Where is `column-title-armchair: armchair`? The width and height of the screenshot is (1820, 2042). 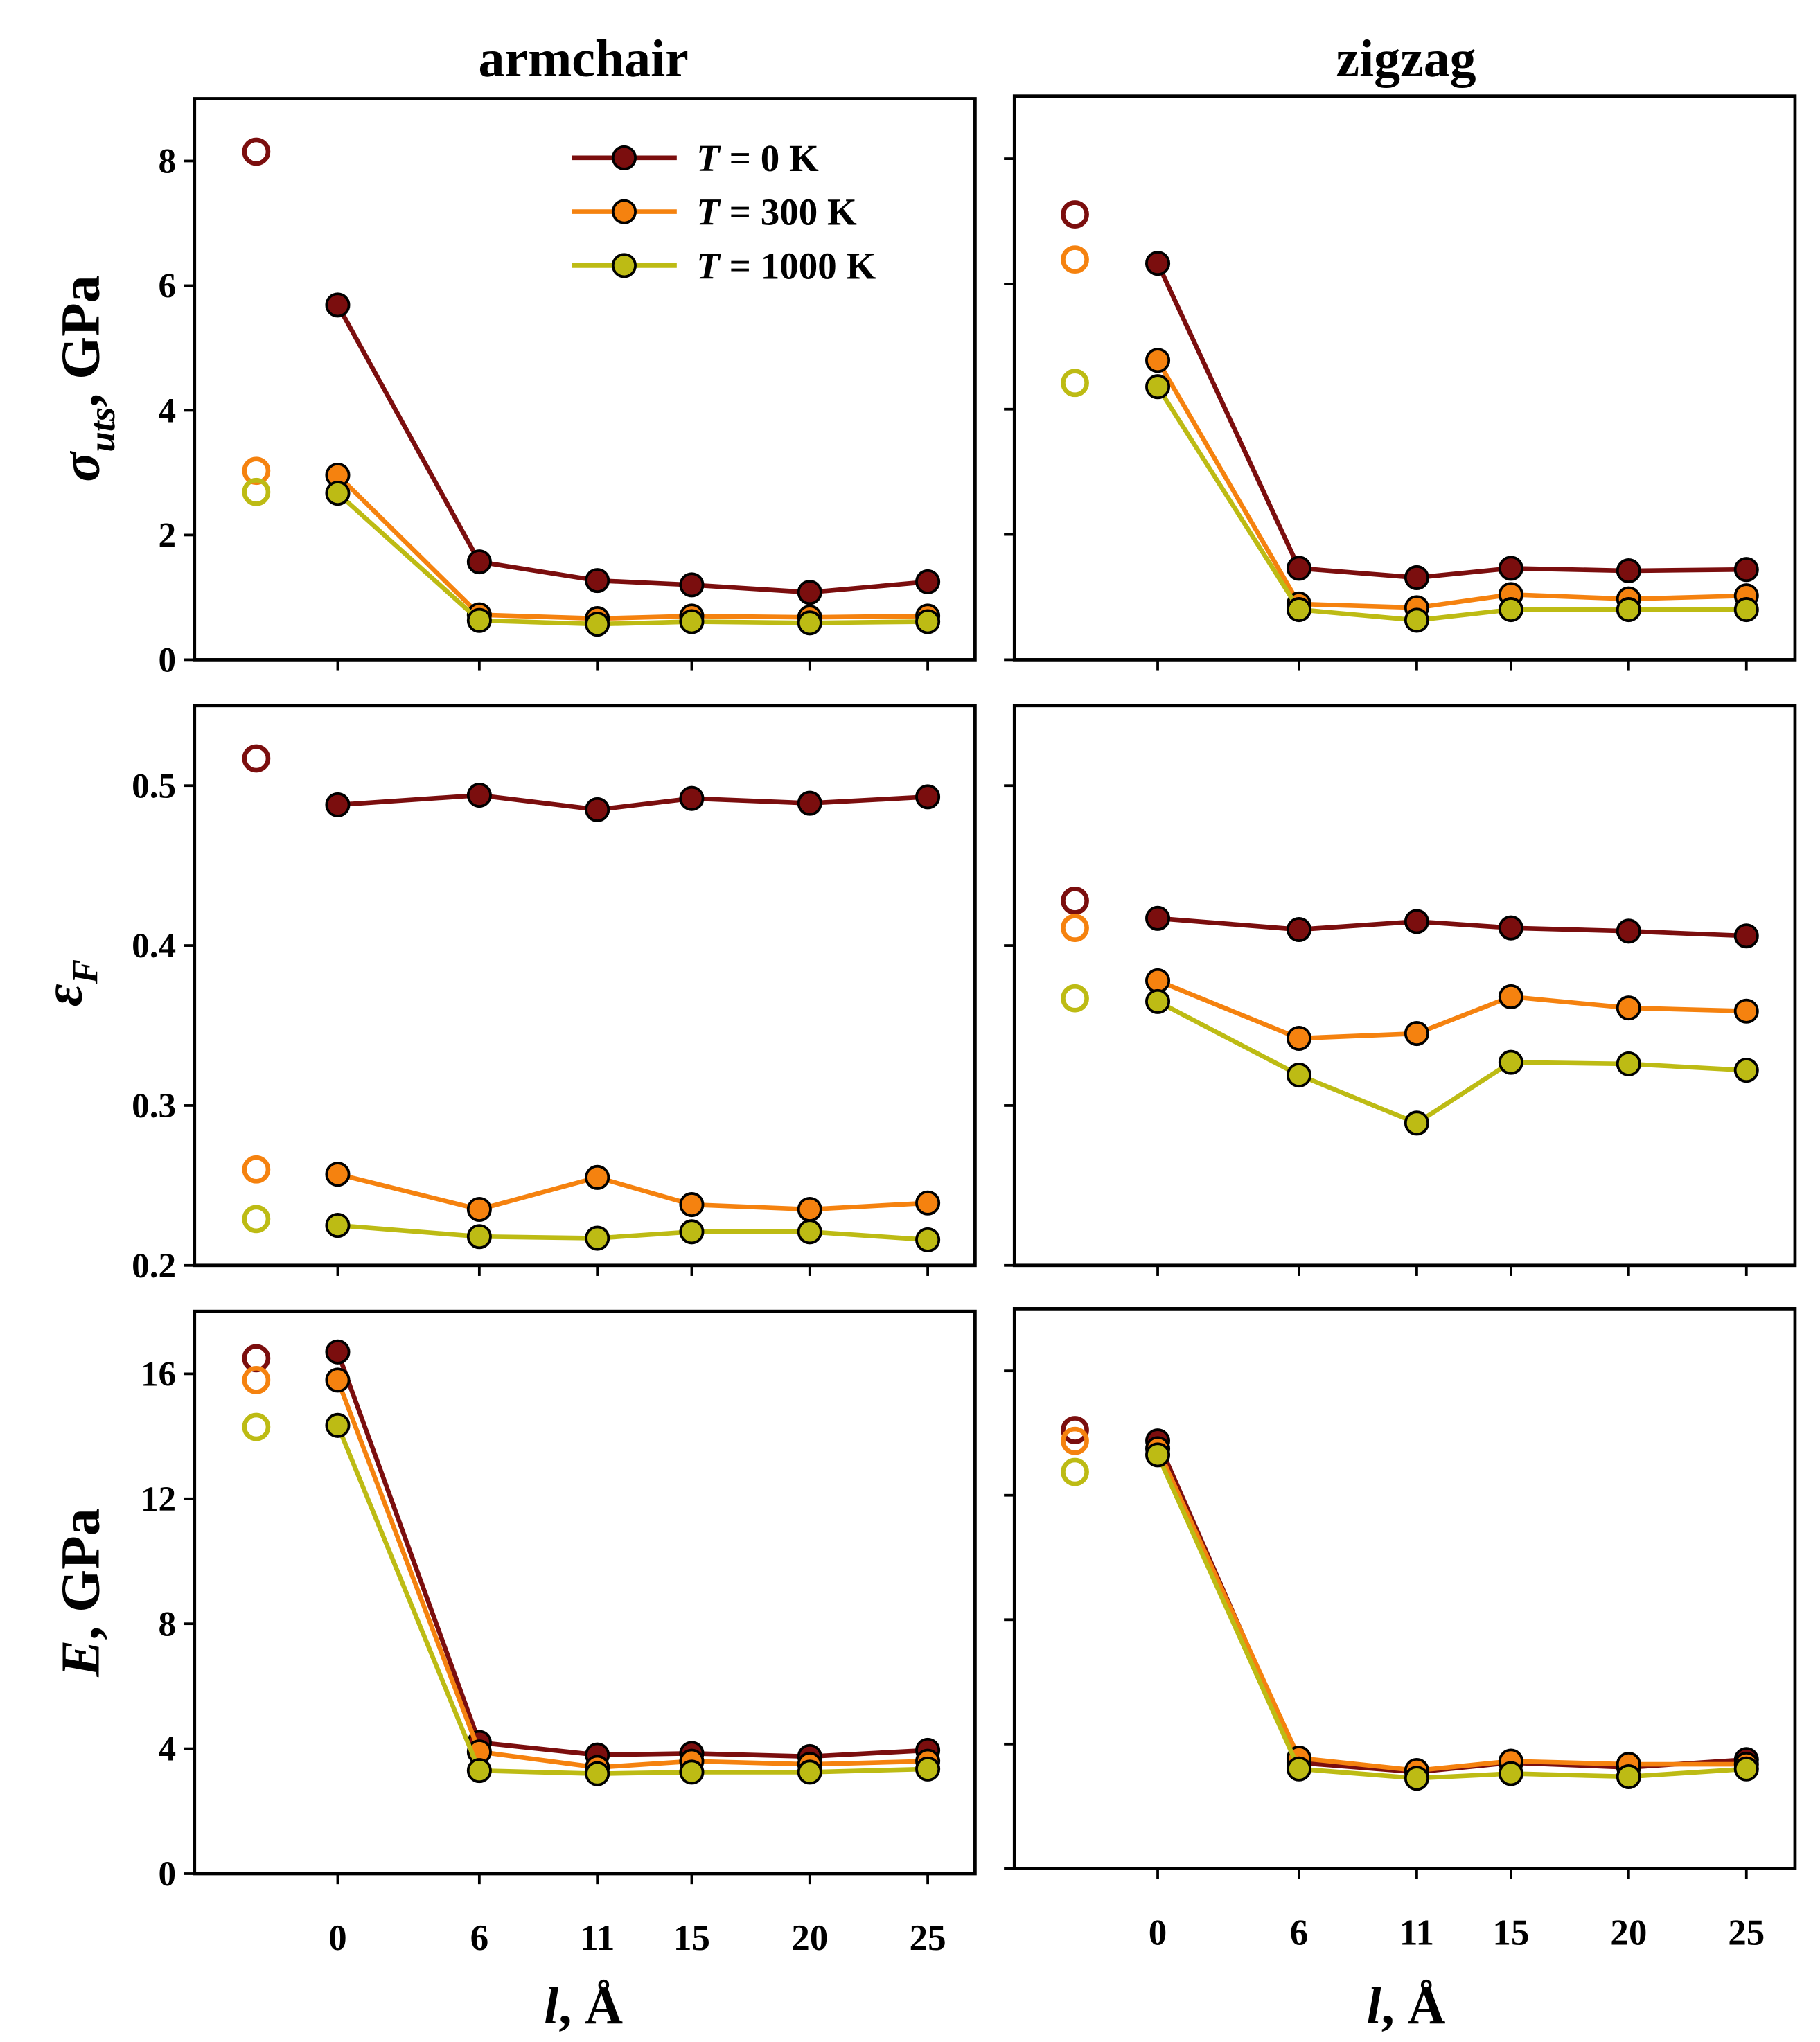
column-title-armchair: armchair is located at coordinates (583, 59).